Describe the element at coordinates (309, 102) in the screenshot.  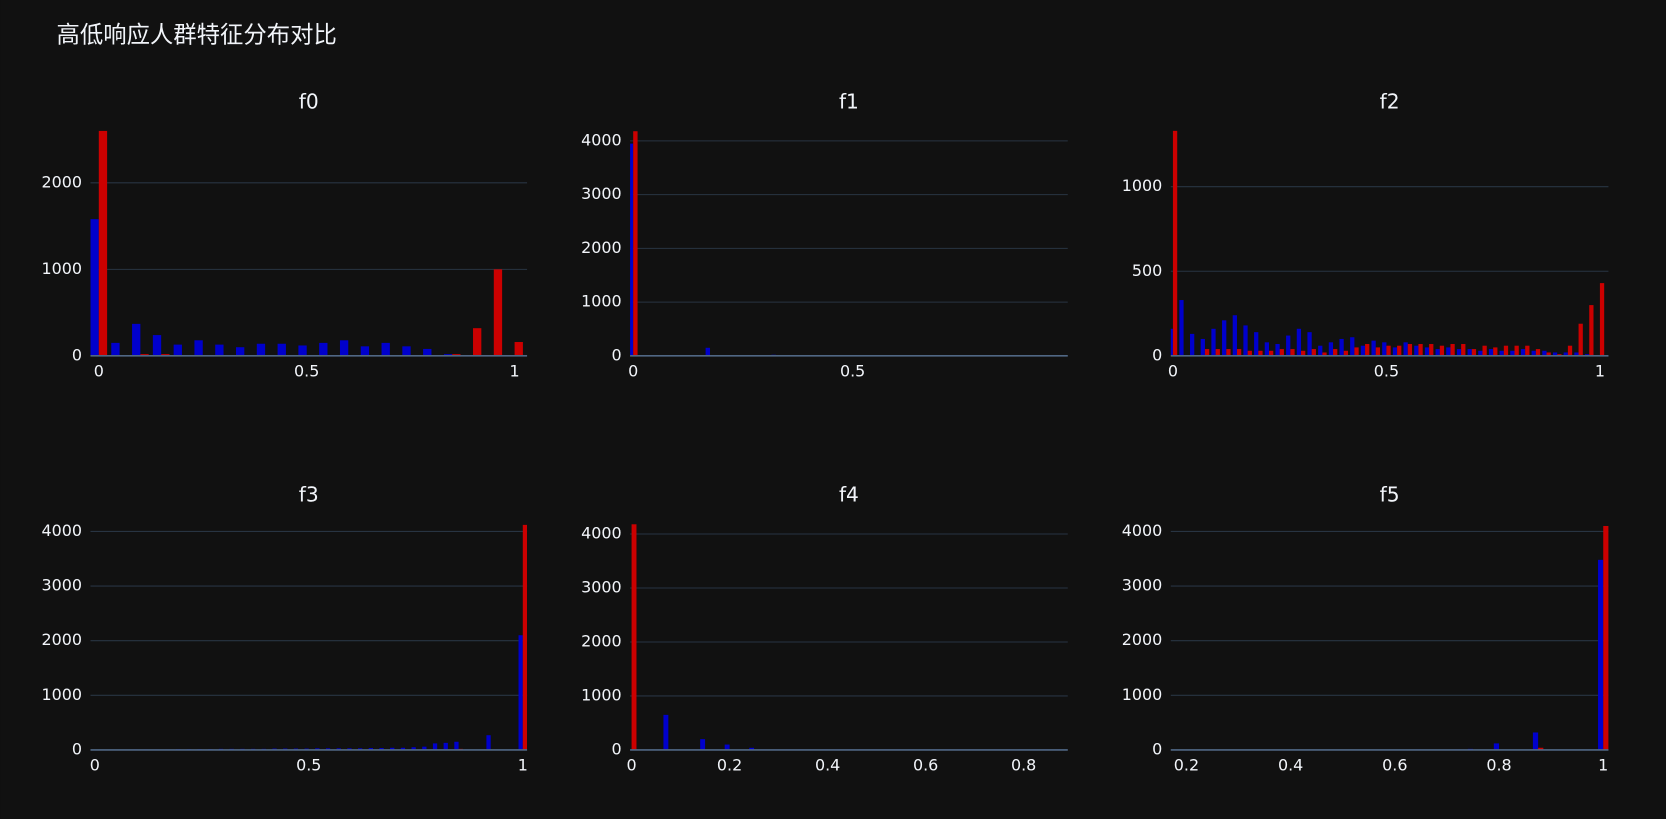
I see `subplot-title: f0` at that location.